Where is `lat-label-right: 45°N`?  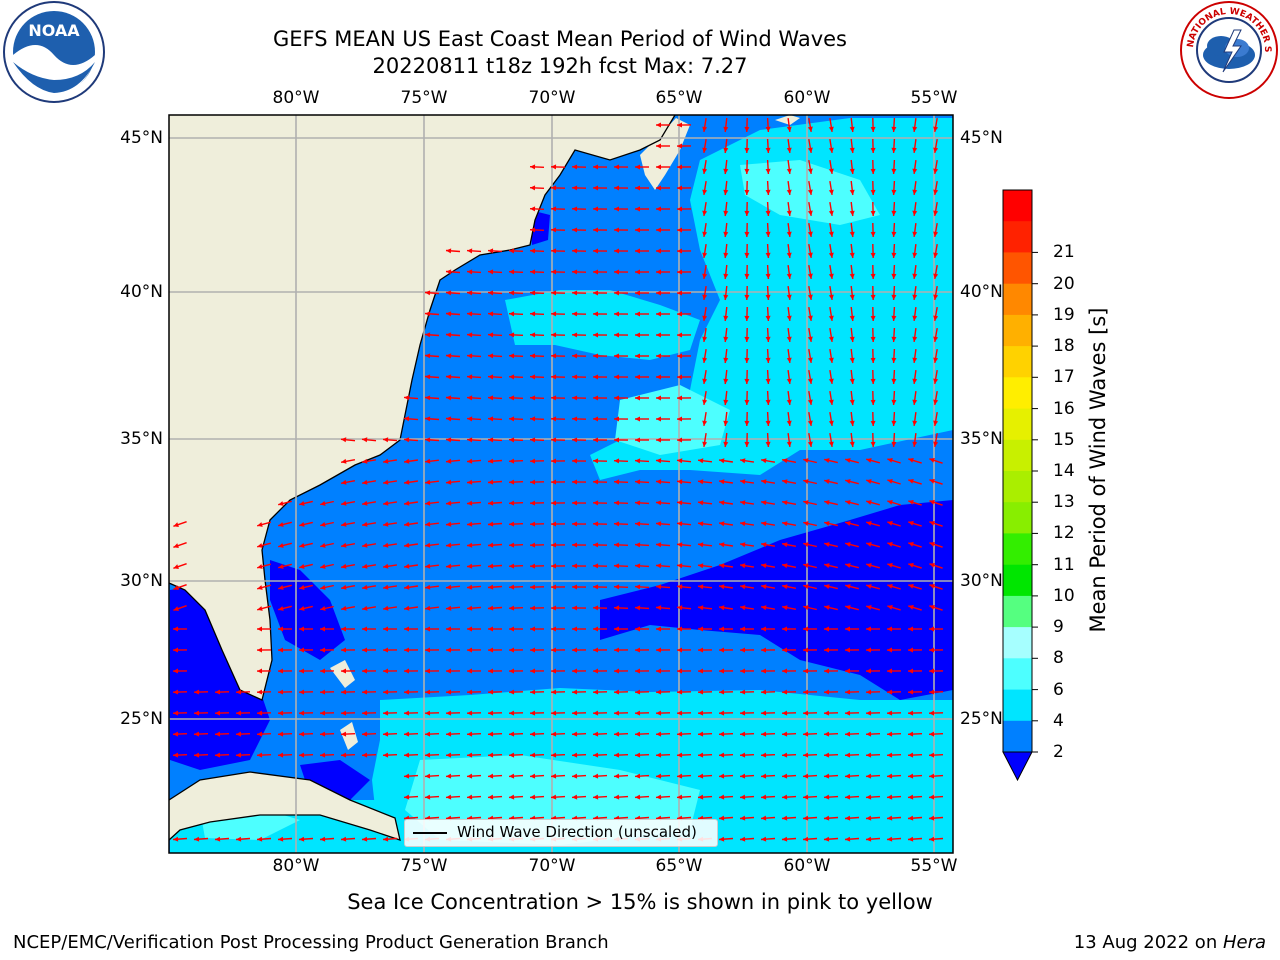 lat-label-right: 45°N is located at coordinates (981, 138).